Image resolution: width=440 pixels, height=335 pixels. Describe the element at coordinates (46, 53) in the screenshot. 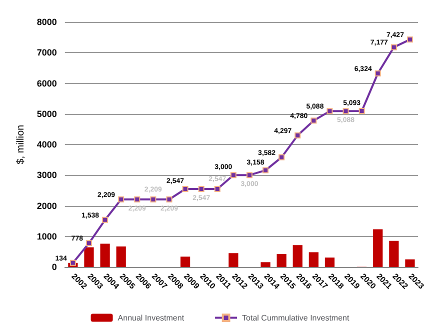

I see `y-tick-label: 7000` at that location.